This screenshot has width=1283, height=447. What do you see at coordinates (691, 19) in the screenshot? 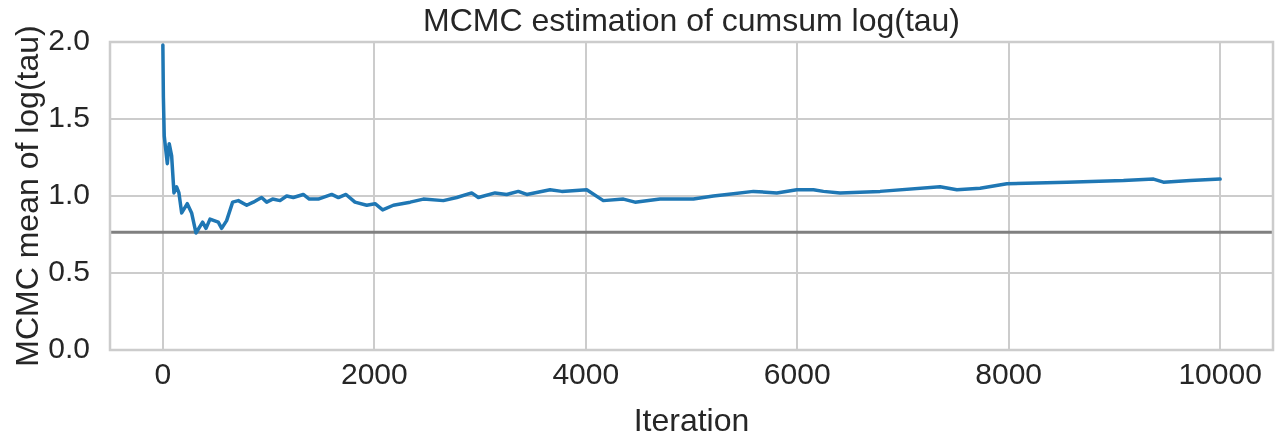
I see `chart-title: MCMC estimation of cumsum log(tau)` at bounding box center [691, 19].